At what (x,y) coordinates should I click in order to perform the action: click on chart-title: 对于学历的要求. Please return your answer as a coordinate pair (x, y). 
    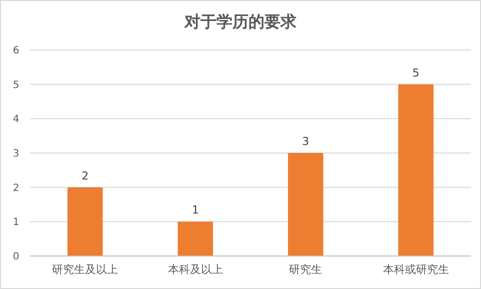
    Looking at the image, I should click on (241, 21).